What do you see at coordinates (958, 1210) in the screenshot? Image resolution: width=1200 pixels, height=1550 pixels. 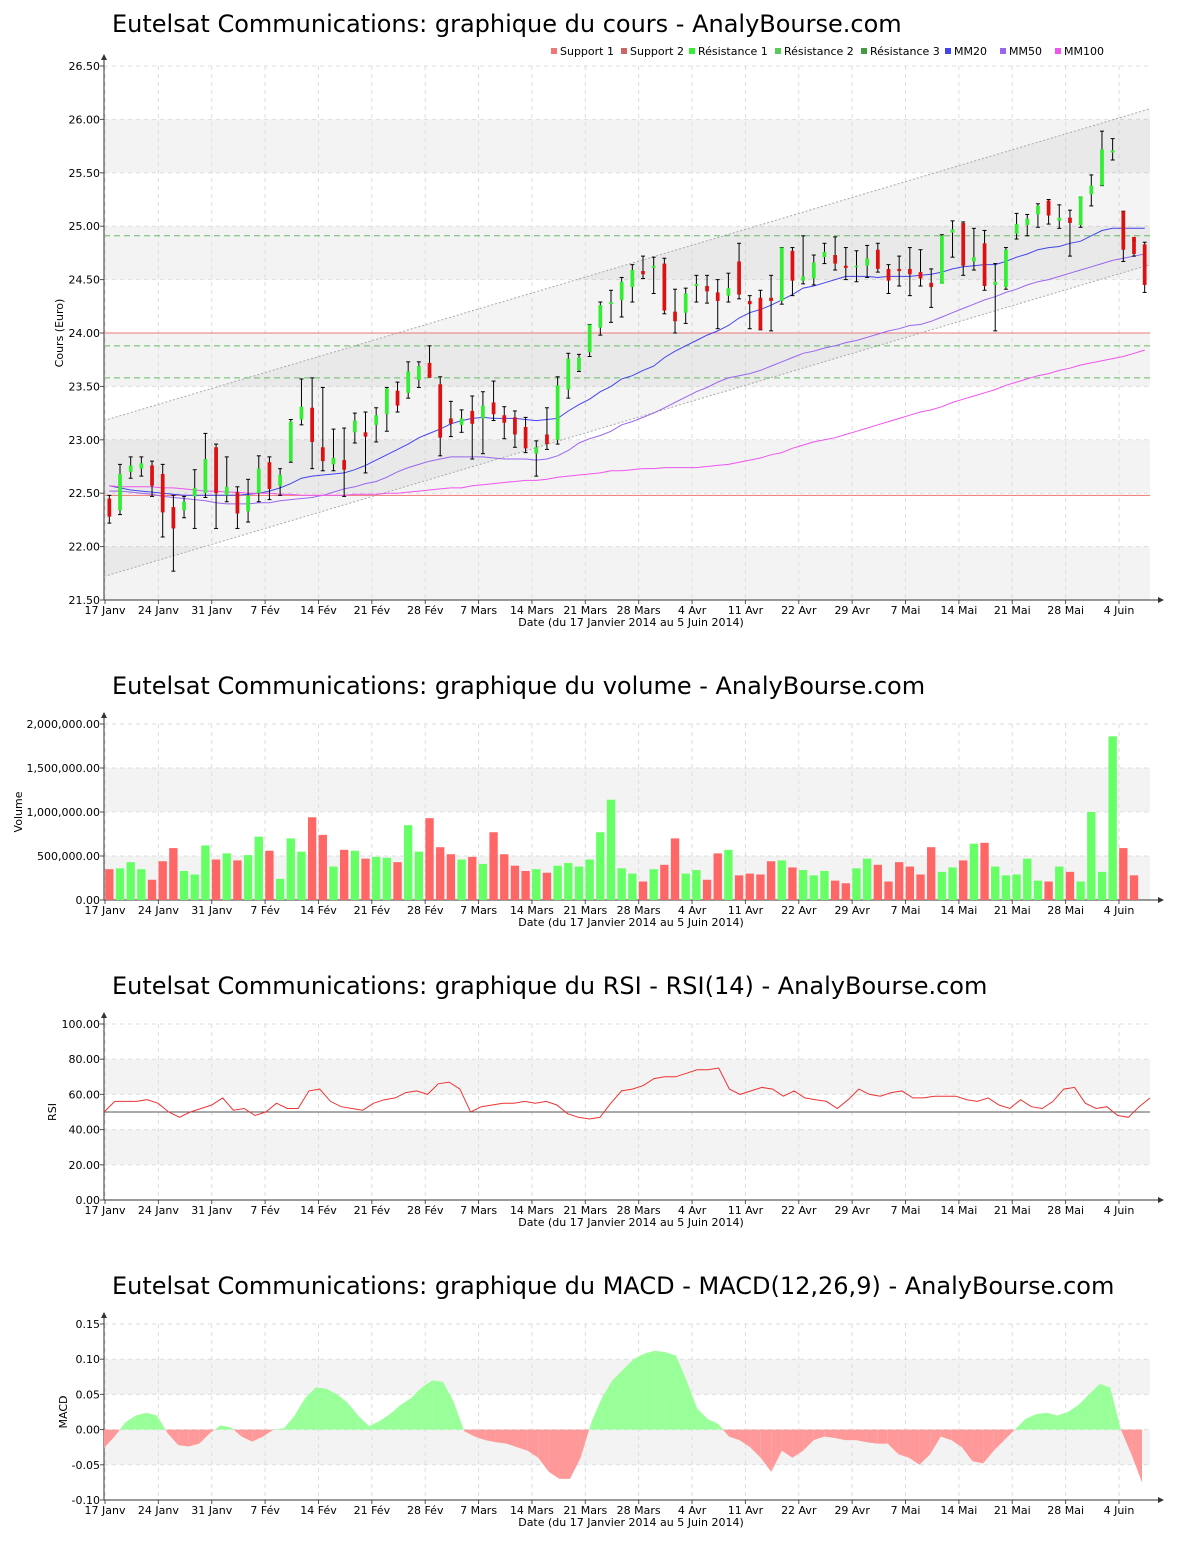 I see `x-tick-label: 14 Mai` at bounding box center [958, 1210].